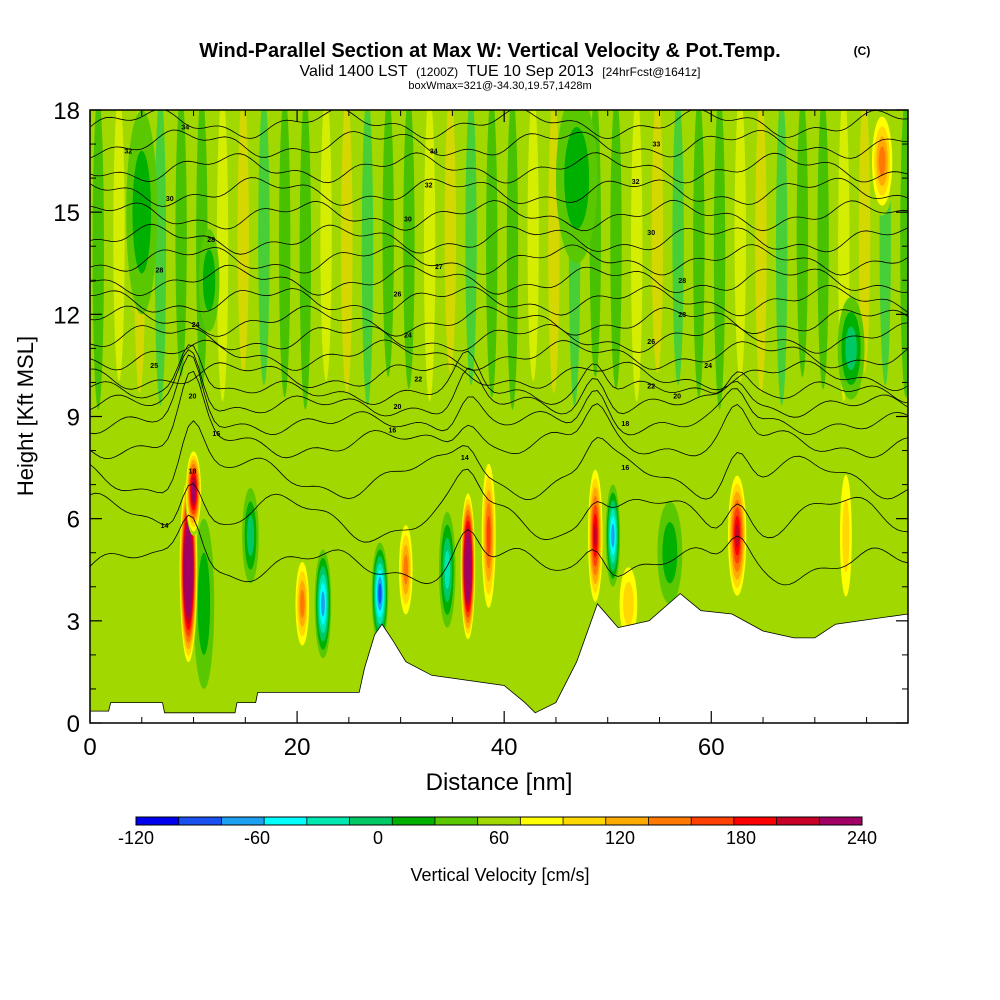  I want to click on contour-label: 26, so click(398, 294).